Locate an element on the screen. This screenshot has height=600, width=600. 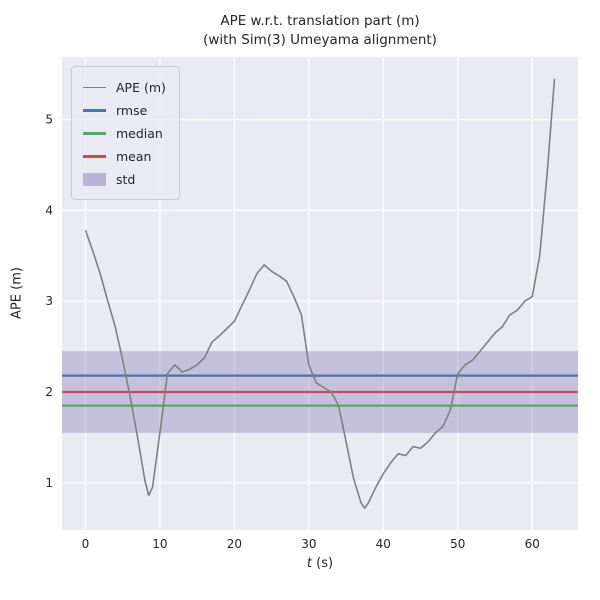
x-tick-label: 50 is located at coordinates (457, 544).